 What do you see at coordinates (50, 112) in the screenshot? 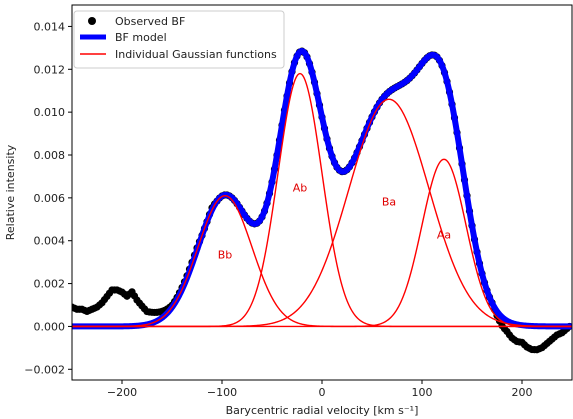
I see `y-tick-label: 0.010` at bounding box center [50, 112].